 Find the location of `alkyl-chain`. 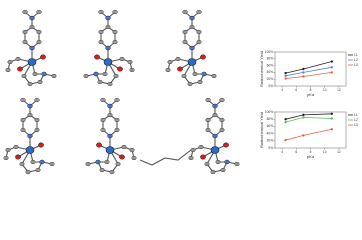

alkyl-chain is located at coordinates (165, 157).